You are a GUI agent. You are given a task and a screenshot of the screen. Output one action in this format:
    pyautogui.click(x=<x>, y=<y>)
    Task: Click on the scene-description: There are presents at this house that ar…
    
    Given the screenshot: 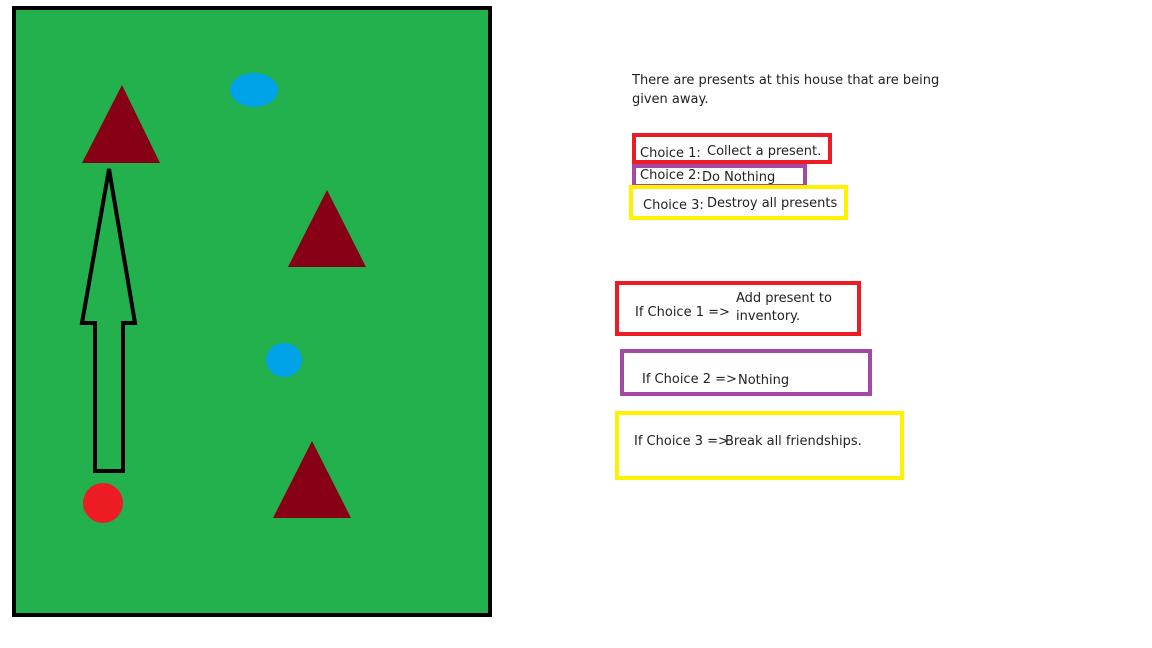 What is the action you would take?
    pyautogui.click(x=786, y=90)
    